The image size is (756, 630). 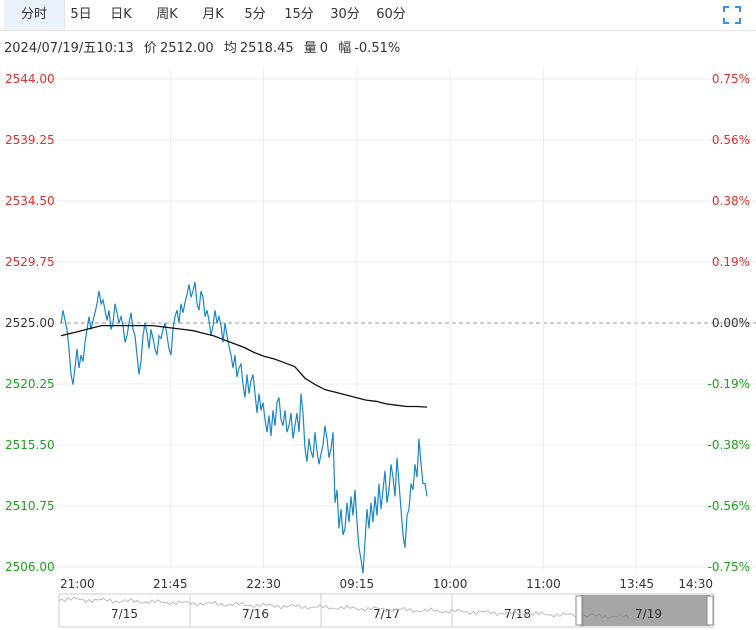 What do you see at coordinates (263, 584) in the screenshot?
I see `x-tick-label: 22:30` at bounding box center [263, 584].